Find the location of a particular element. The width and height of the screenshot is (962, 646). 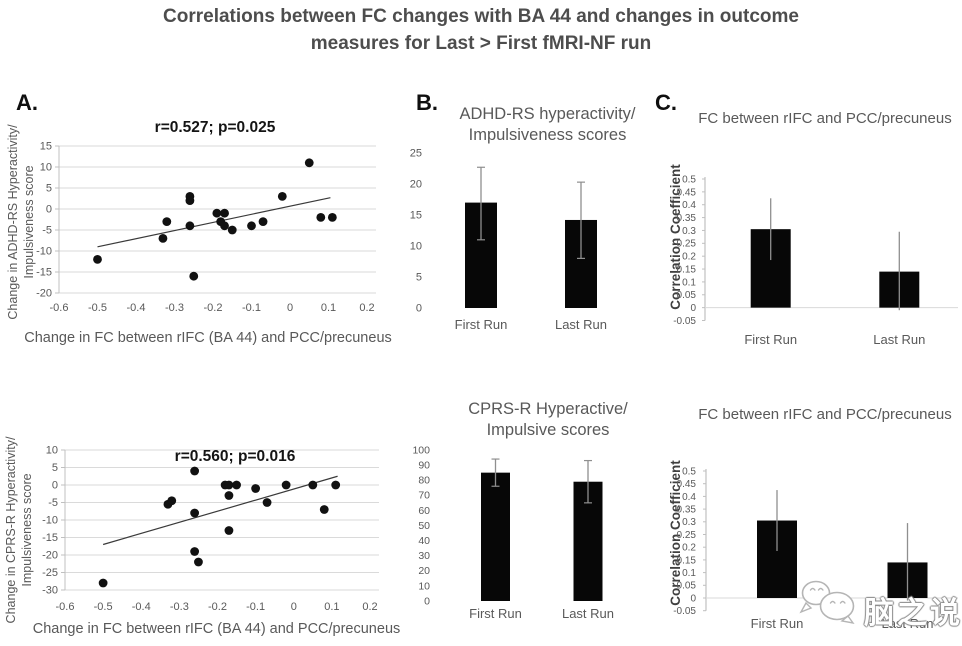

svg-text: 50 is located at coordinates (424, 526).